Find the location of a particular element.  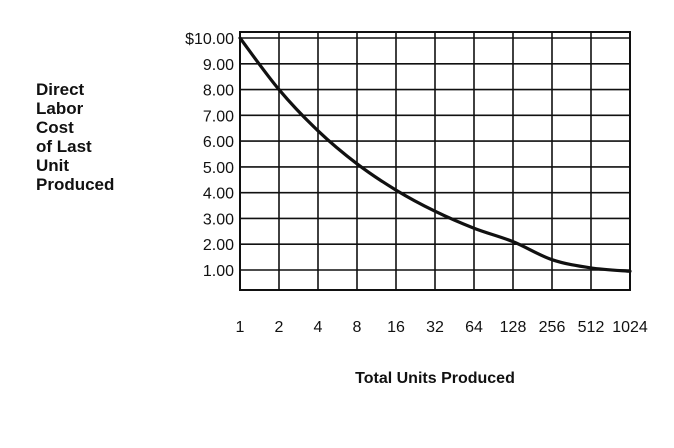

y-tick-label: 6.00 is located at coordinates (218, 142).